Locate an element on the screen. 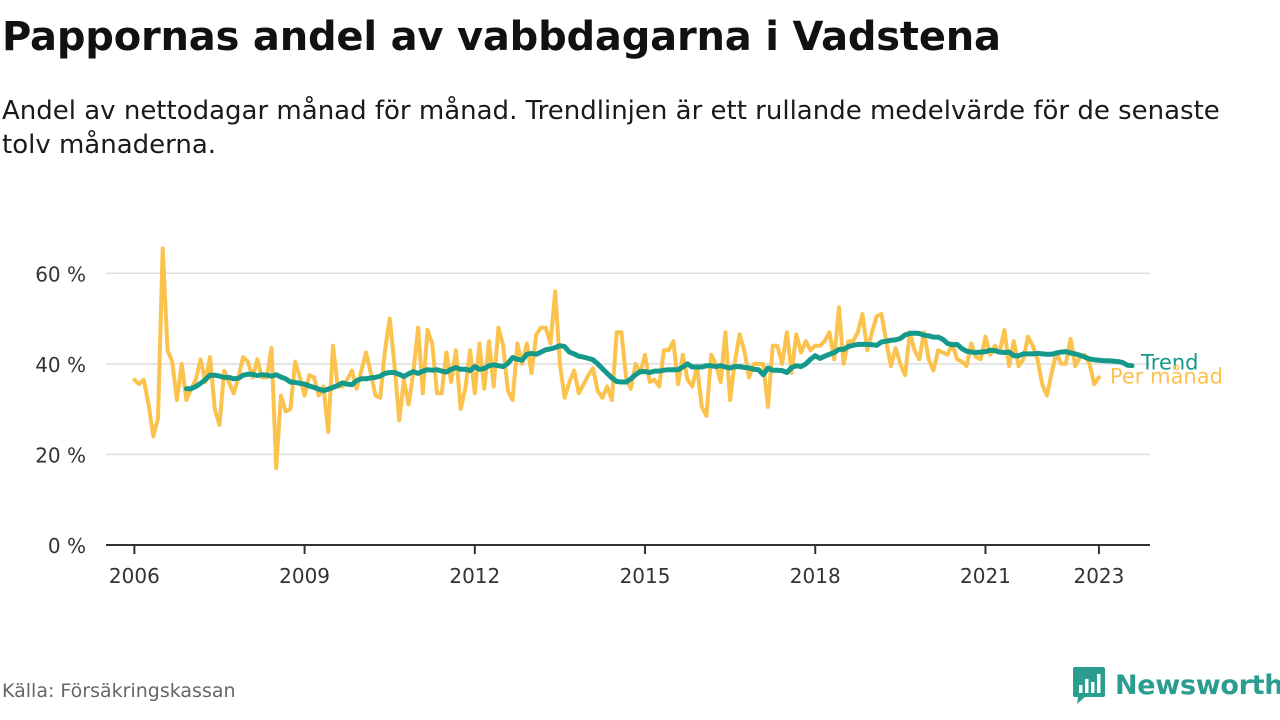 This screenshot has width=1280, height=720. y-tick-label: 20 % is located at coordinates (60, 455).